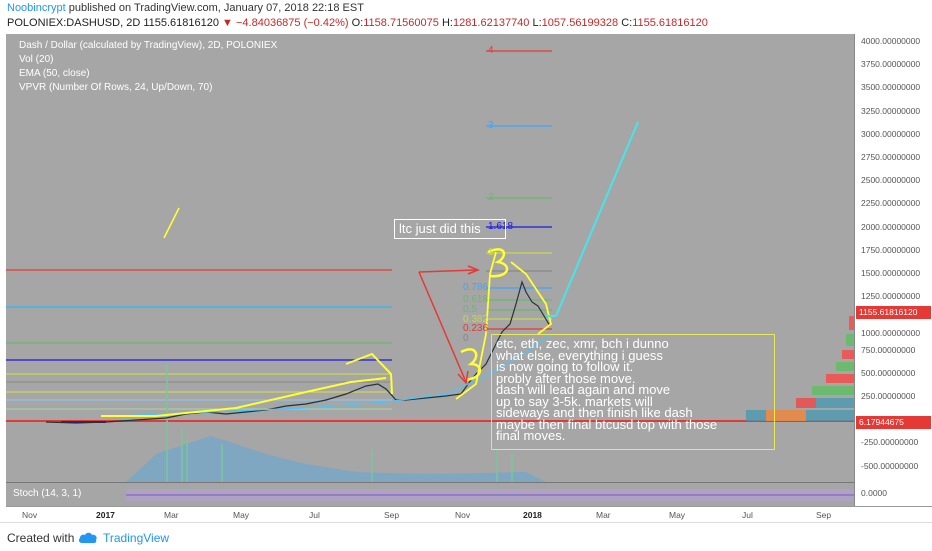 The image size is (932, 551). Describe the element at coordinates (41, 538) in the screenshot. I see `created-with-text: Created with` at that location.